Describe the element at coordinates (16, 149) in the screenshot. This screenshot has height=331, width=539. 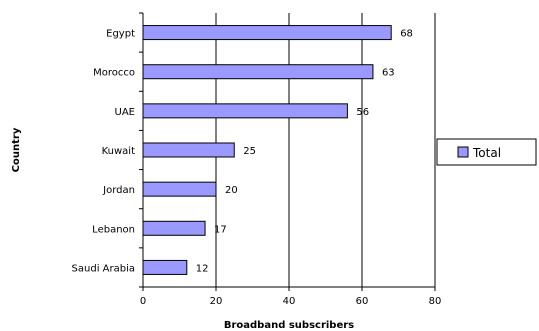
I see `y-axis-title: Country` at that location.